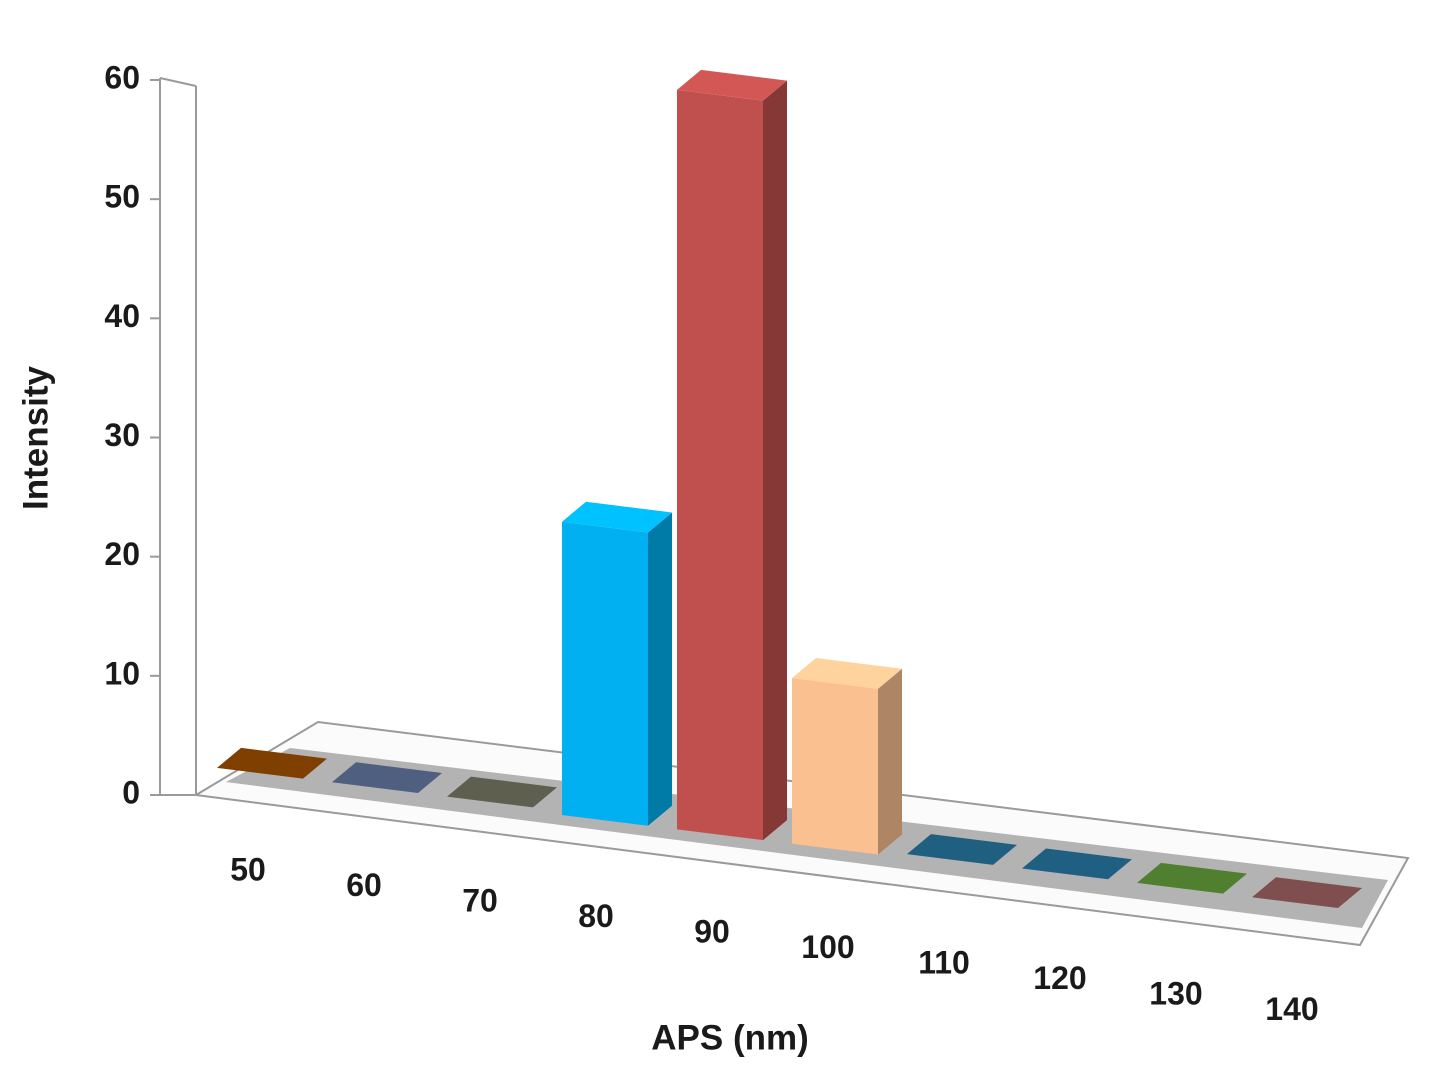  I want to click on x-tick-label: 140, so click(1291, 1009).